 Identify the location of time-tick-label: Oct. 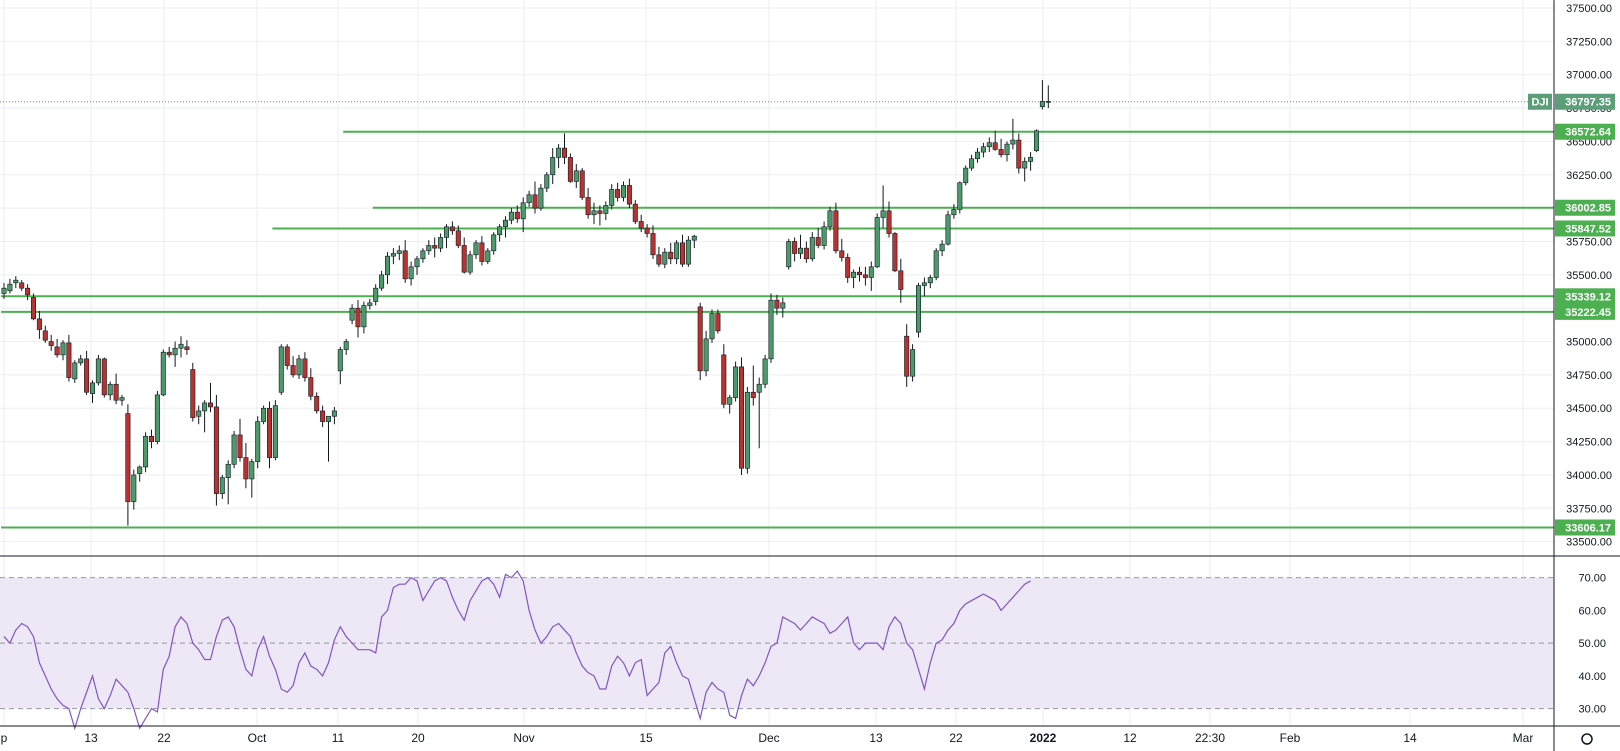
(257, 738).